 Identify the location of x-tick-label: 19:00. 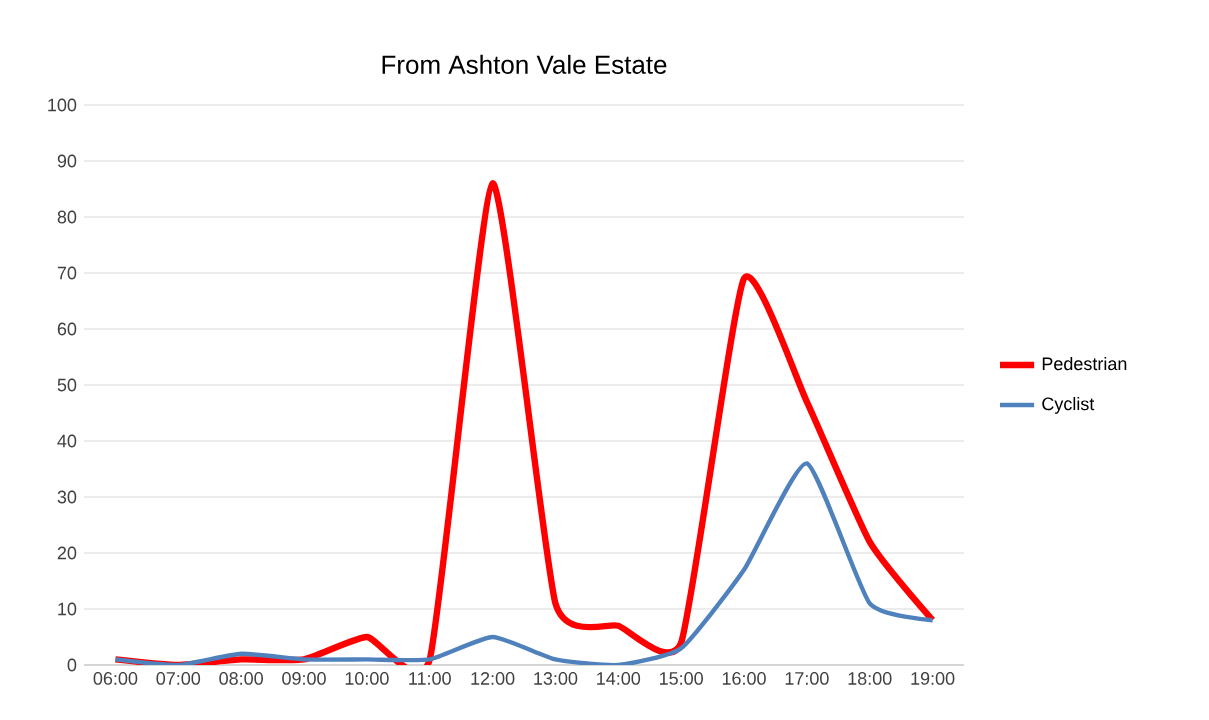
(933, 678).